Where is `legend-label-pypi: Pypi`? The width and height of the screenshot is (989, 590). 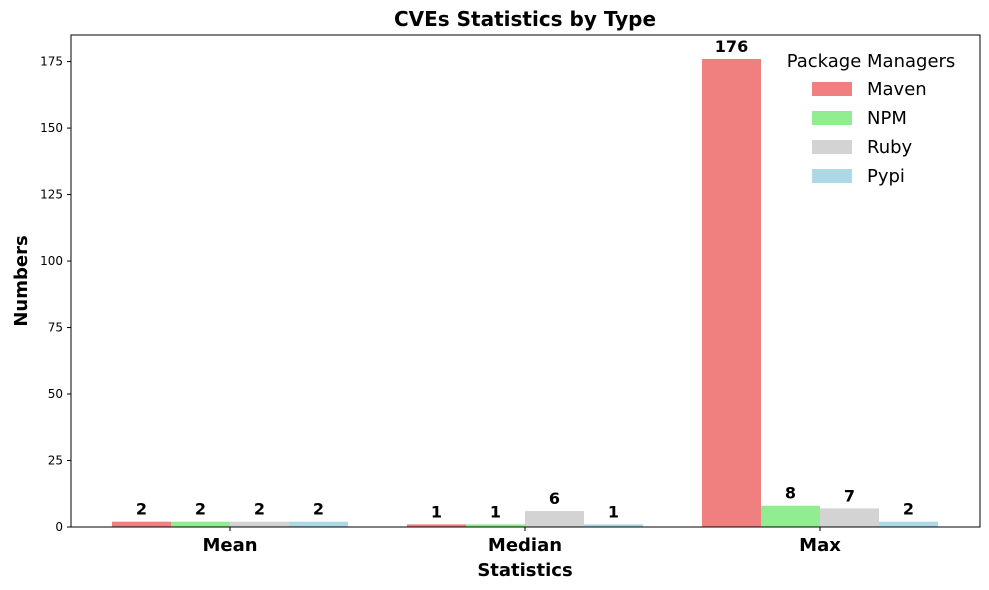 legend-label-pypi: Pypi is located at coordinates (886, 176).